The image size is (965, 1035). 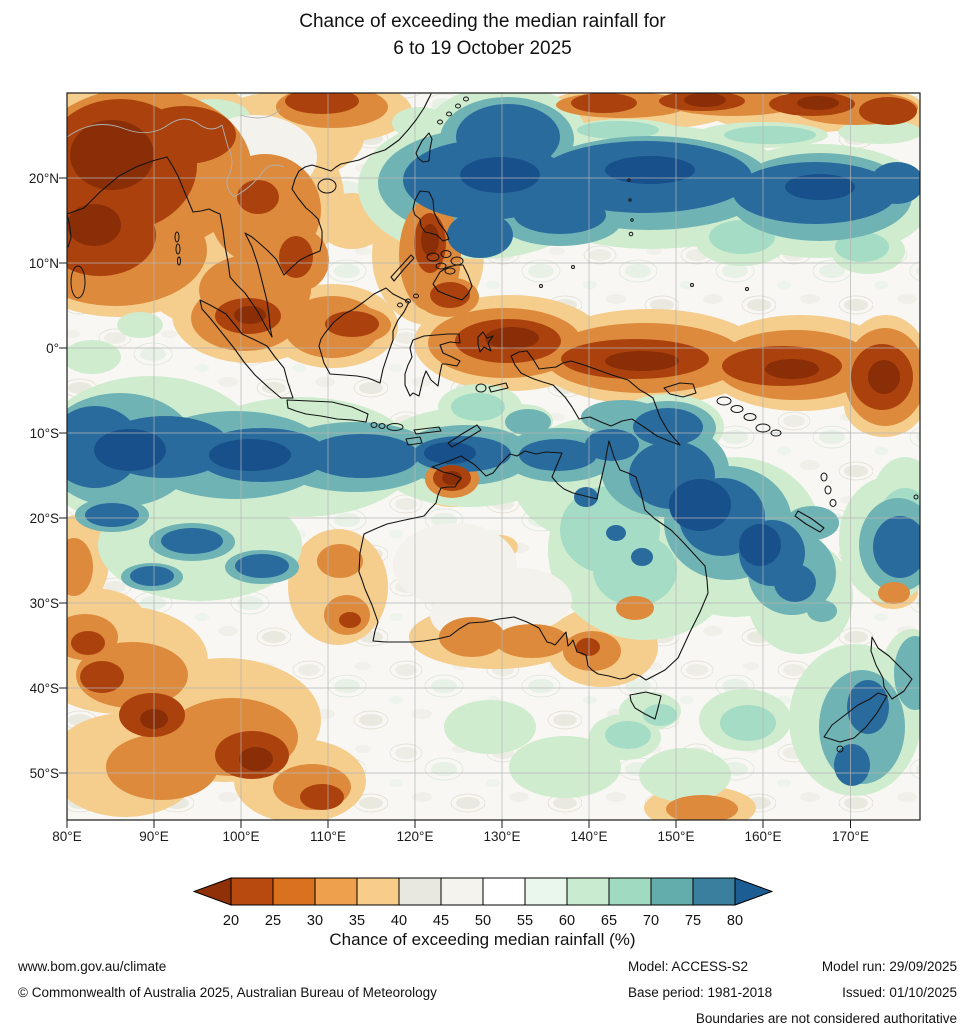 I want to click on coastline-sumatra, so click(x=246, y=349).